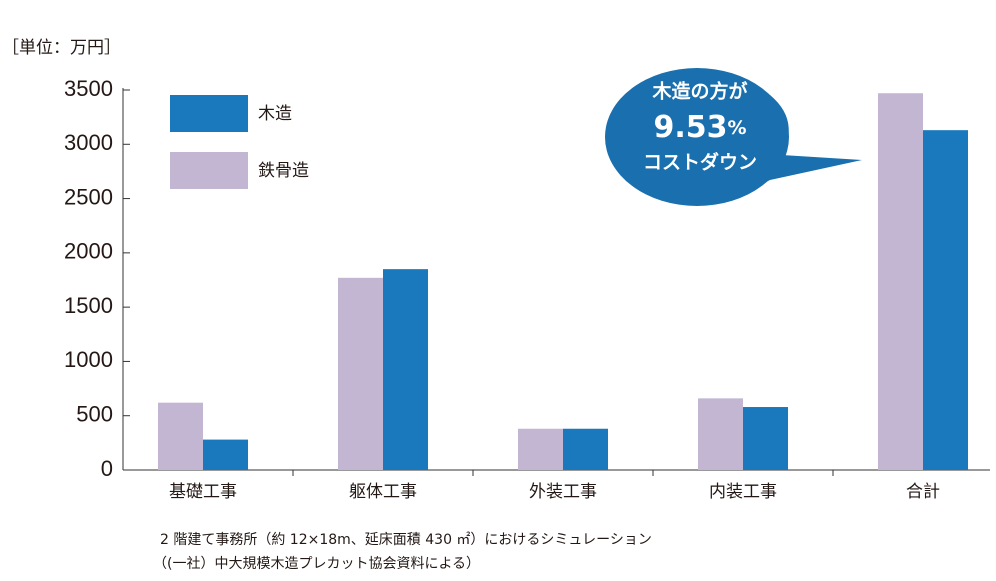  What do you see at coordinates (88, 251) in the screenshot?
I see `y-tick-label: 2000` at bounding box center [88, 251].